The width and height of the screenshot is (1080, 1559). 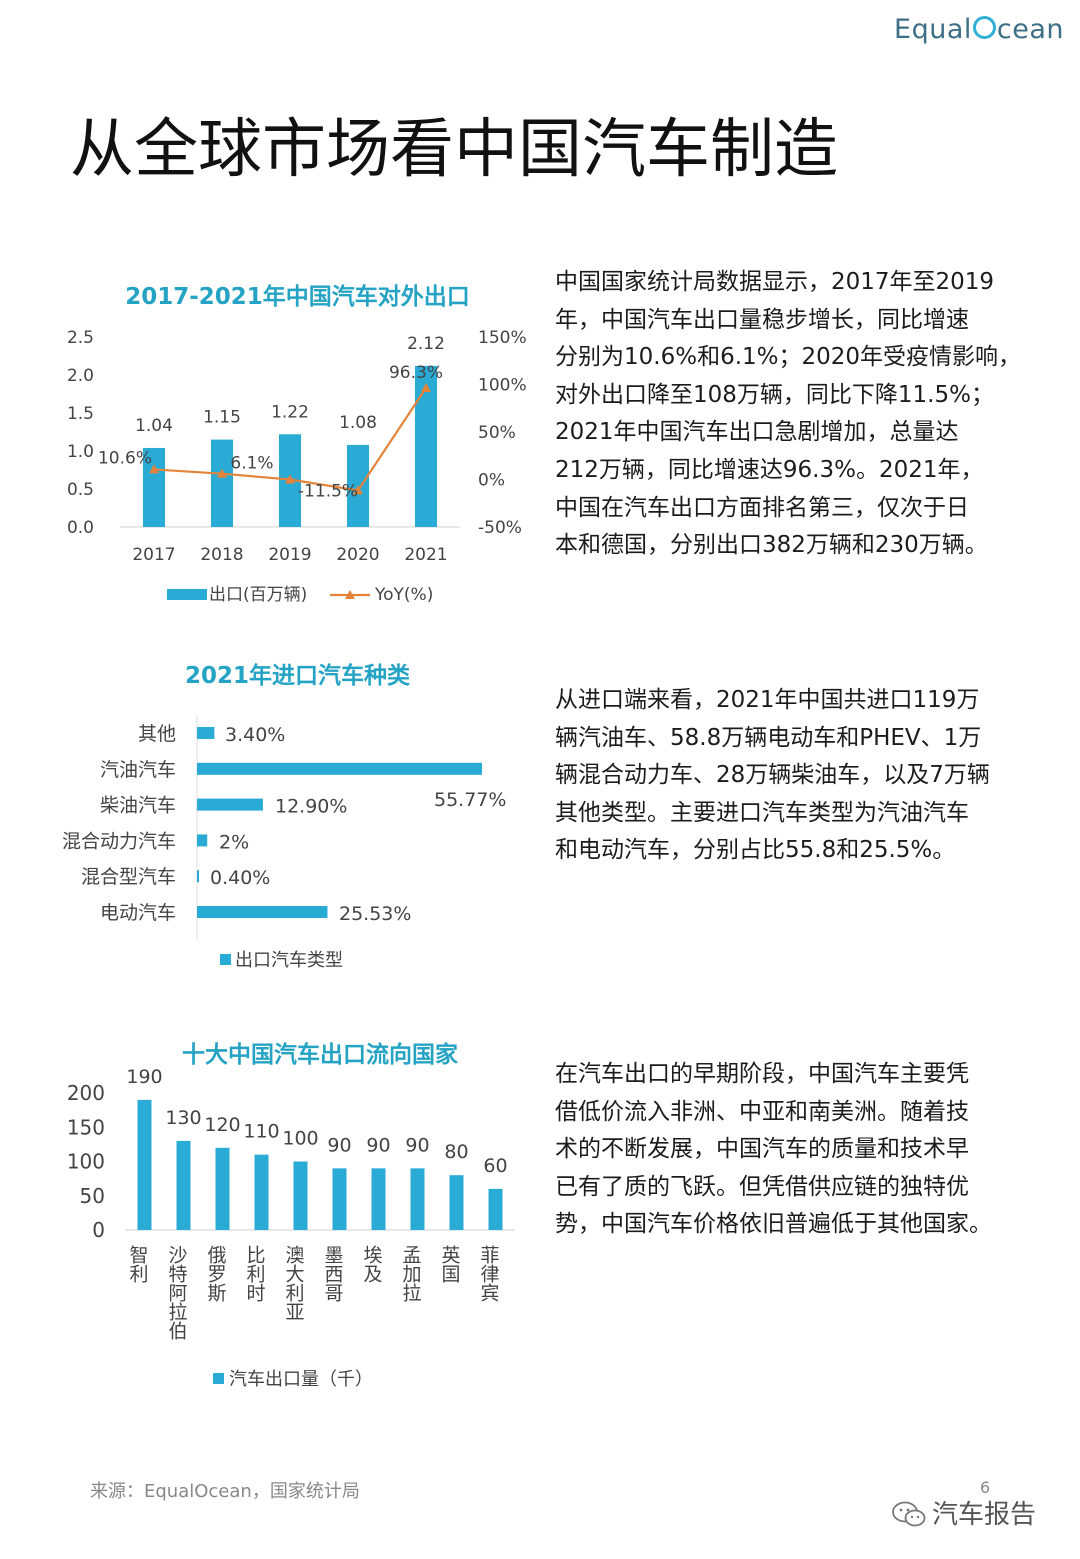 I want to click on y-left-tick-label: 2.0, so click(x=80, y=376).